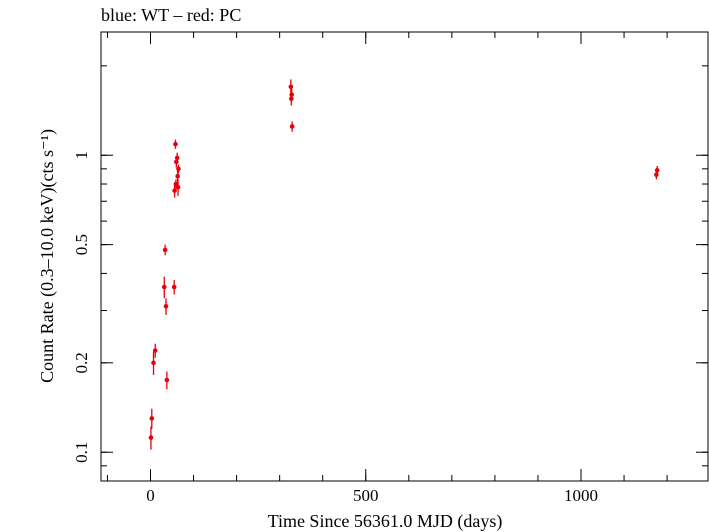 The width and height of the screenshot is (709, 532). Describe the element at coordinates (81, 155) in the screenshot. I see `y-tick-label: 1` at that location.